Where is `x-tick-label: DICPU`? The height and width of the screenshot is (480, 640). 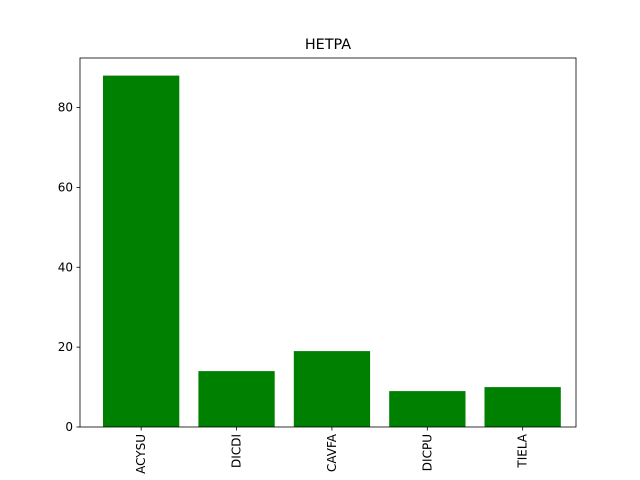
x-tick-label: DICPU is located at coordinates (427, 452).